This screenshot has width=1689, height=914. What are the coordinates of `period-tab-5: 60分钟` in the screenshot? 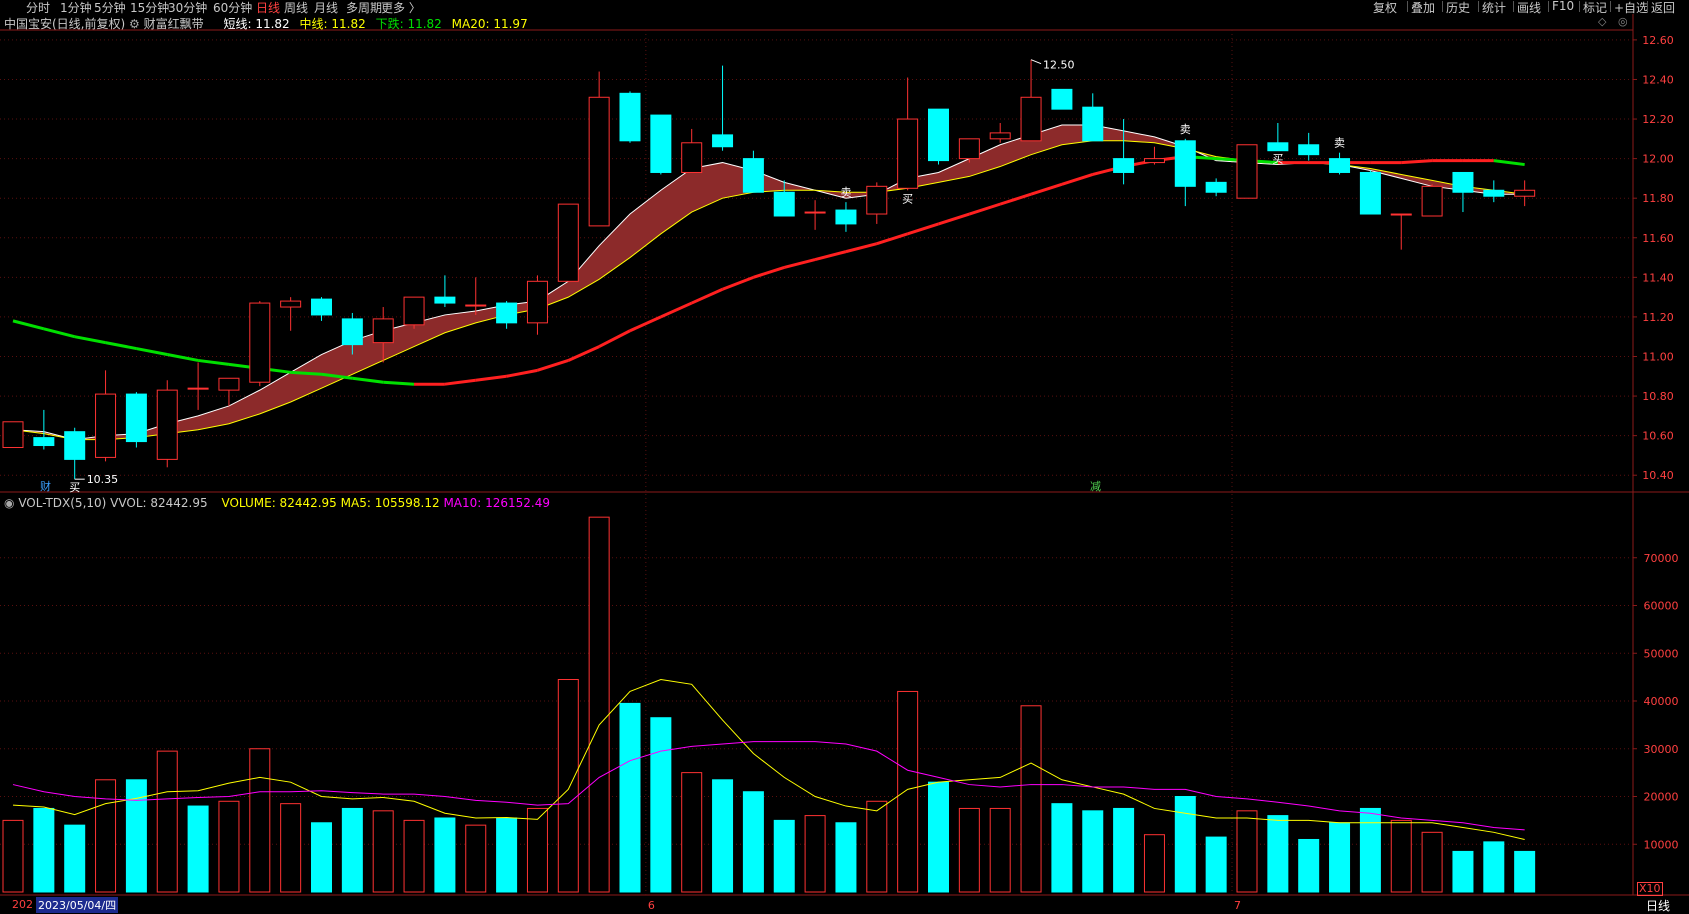 It's located at (233, 8).